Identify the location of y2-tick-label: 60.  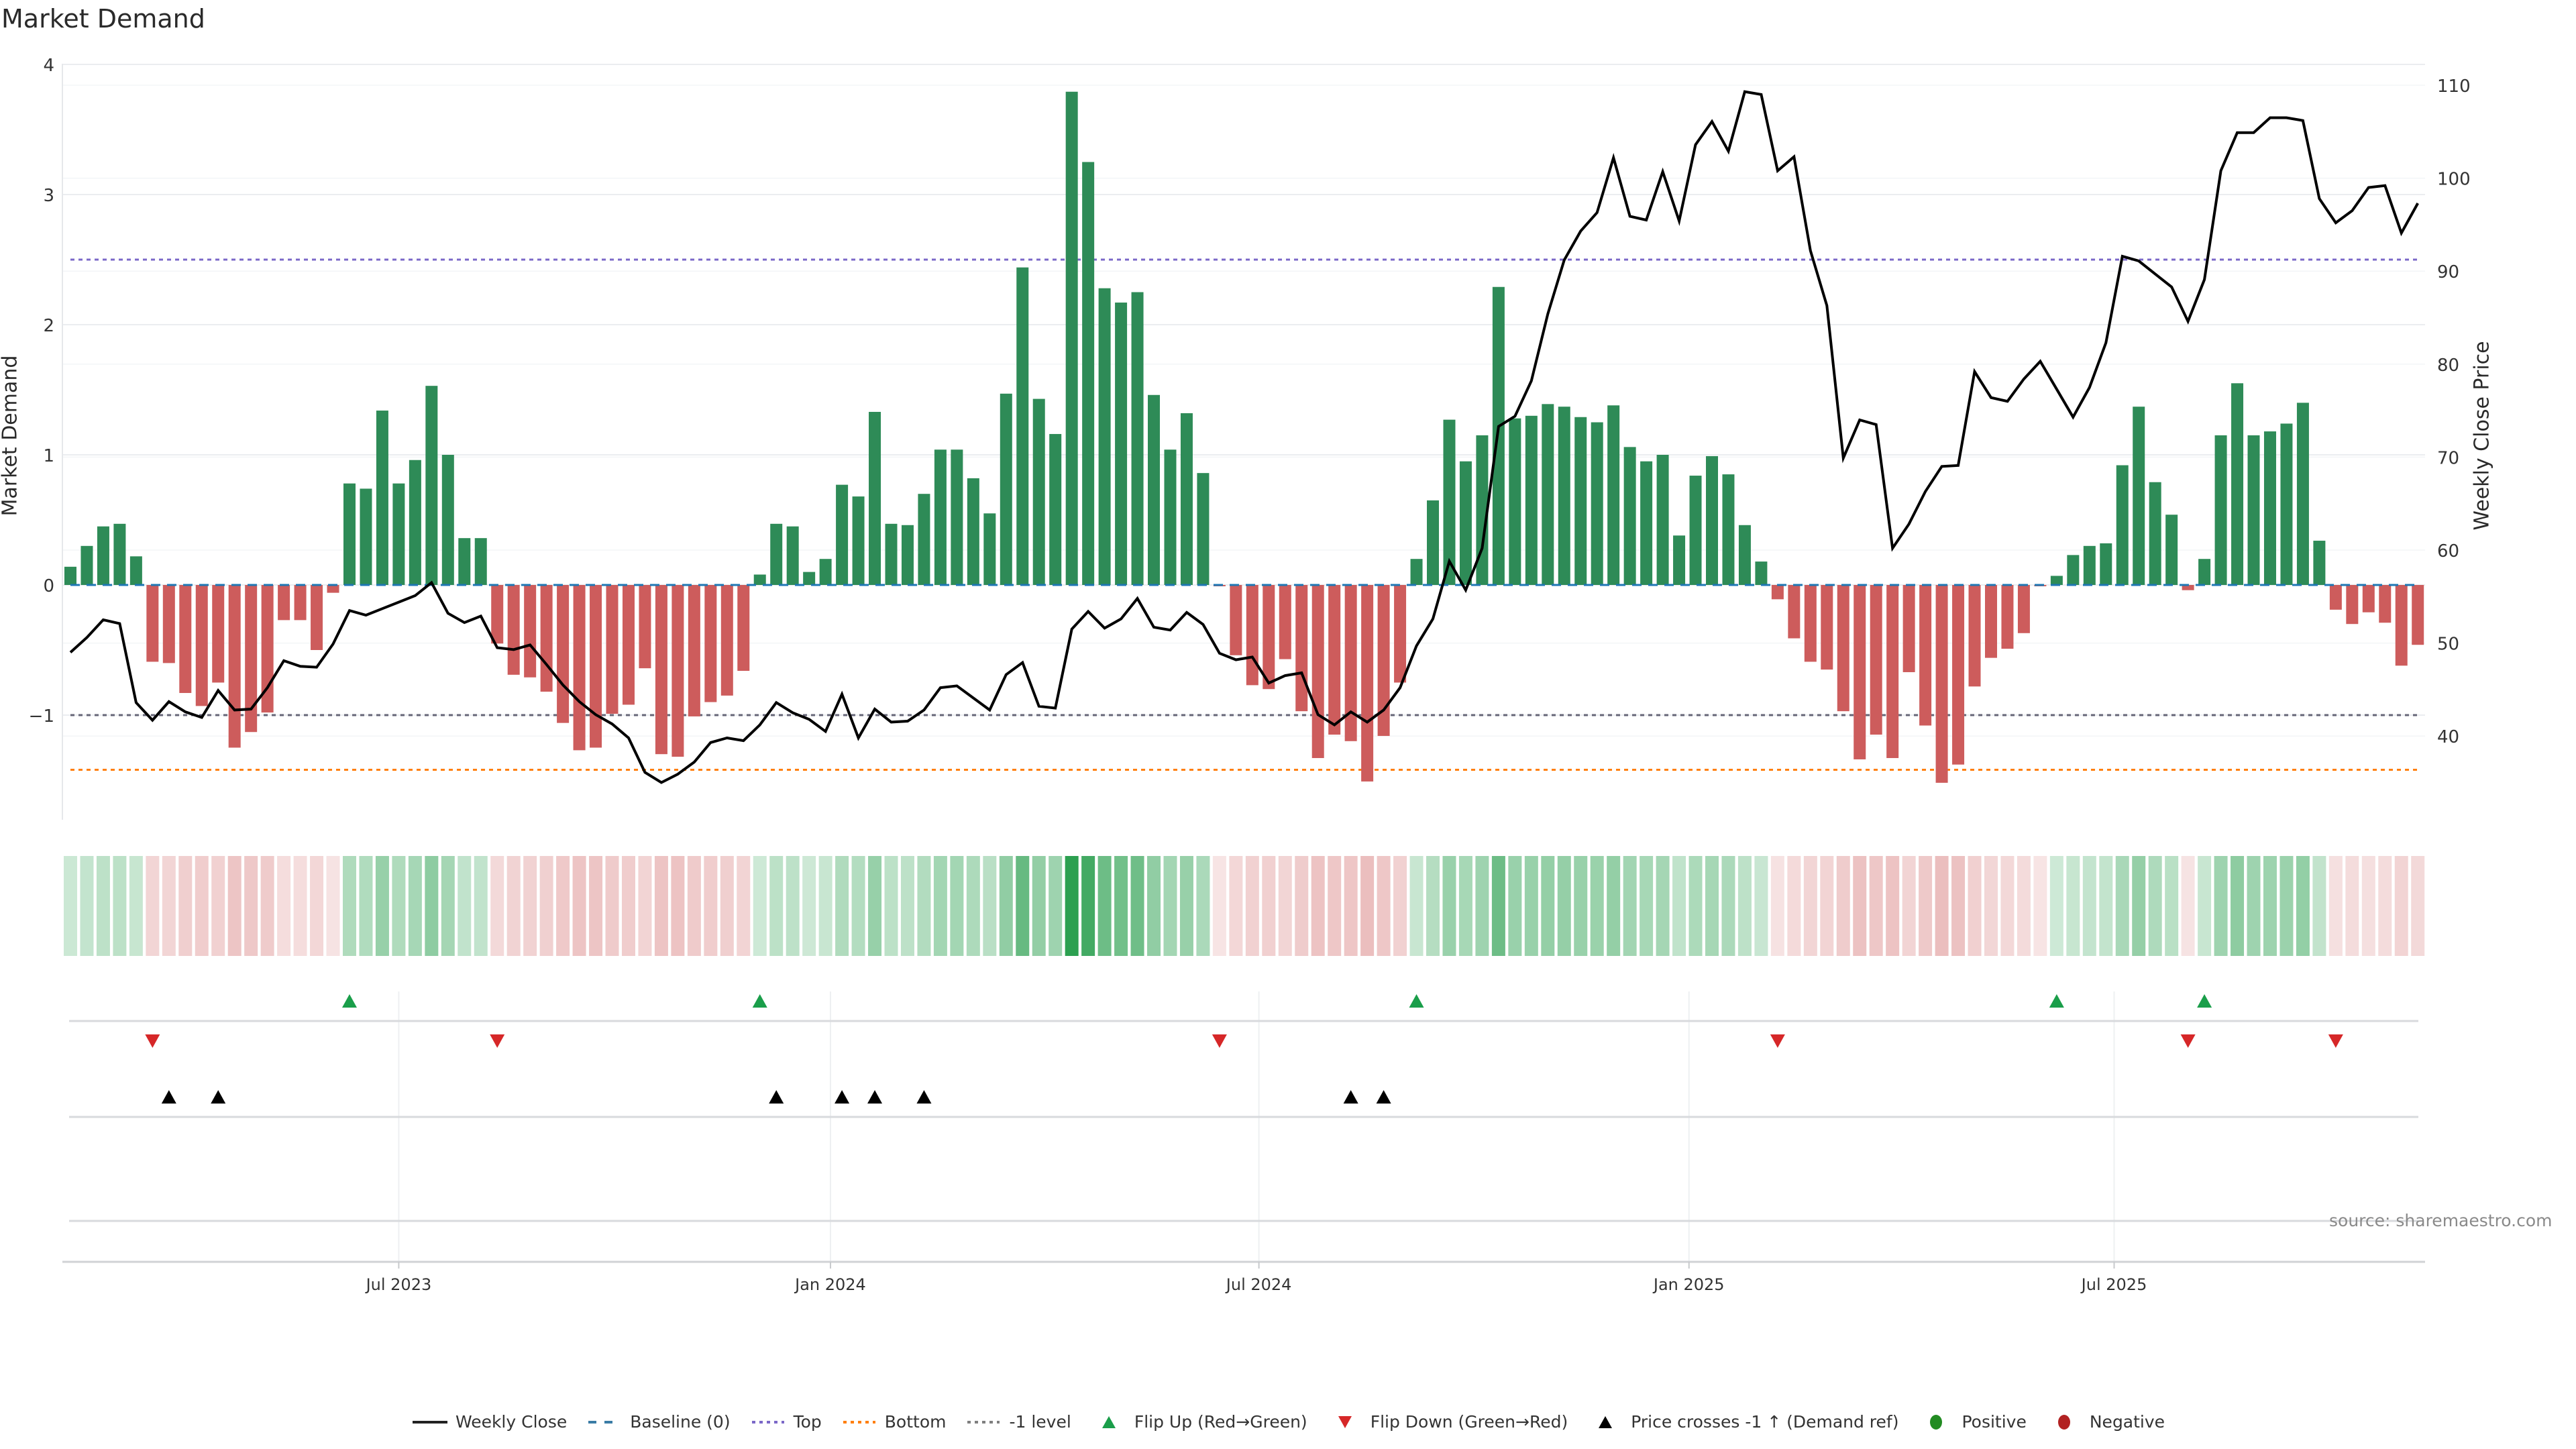
(2448, 551).